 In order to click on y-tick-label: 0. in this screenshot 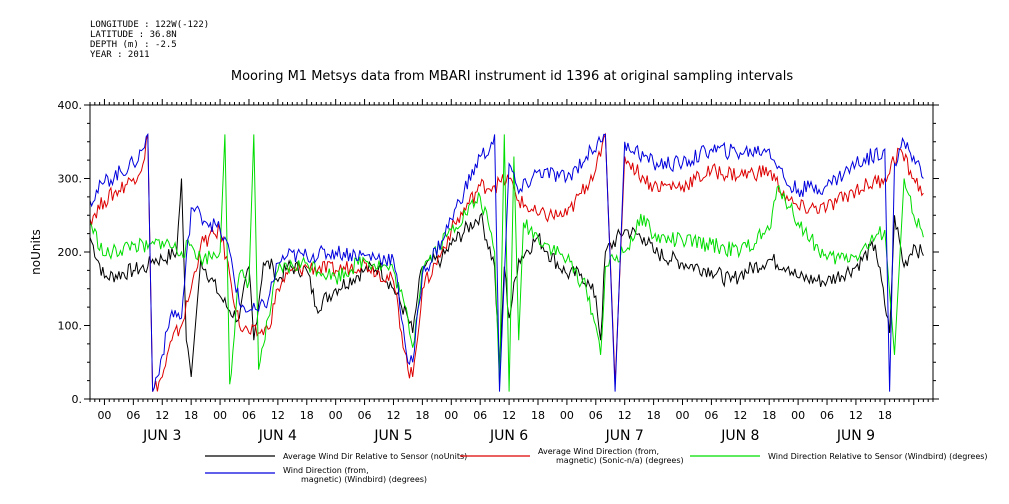, I will do `click(77, 399)`.